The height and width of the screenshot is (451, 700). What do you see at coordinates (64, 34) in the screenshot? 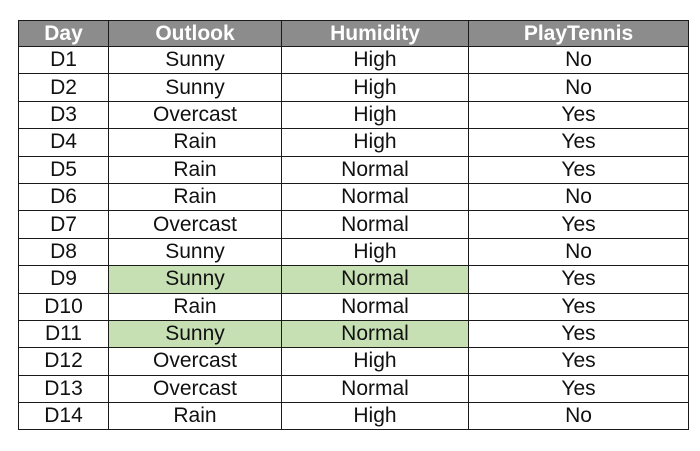
I see `header-day: Day` at bounding box center [64, 34].